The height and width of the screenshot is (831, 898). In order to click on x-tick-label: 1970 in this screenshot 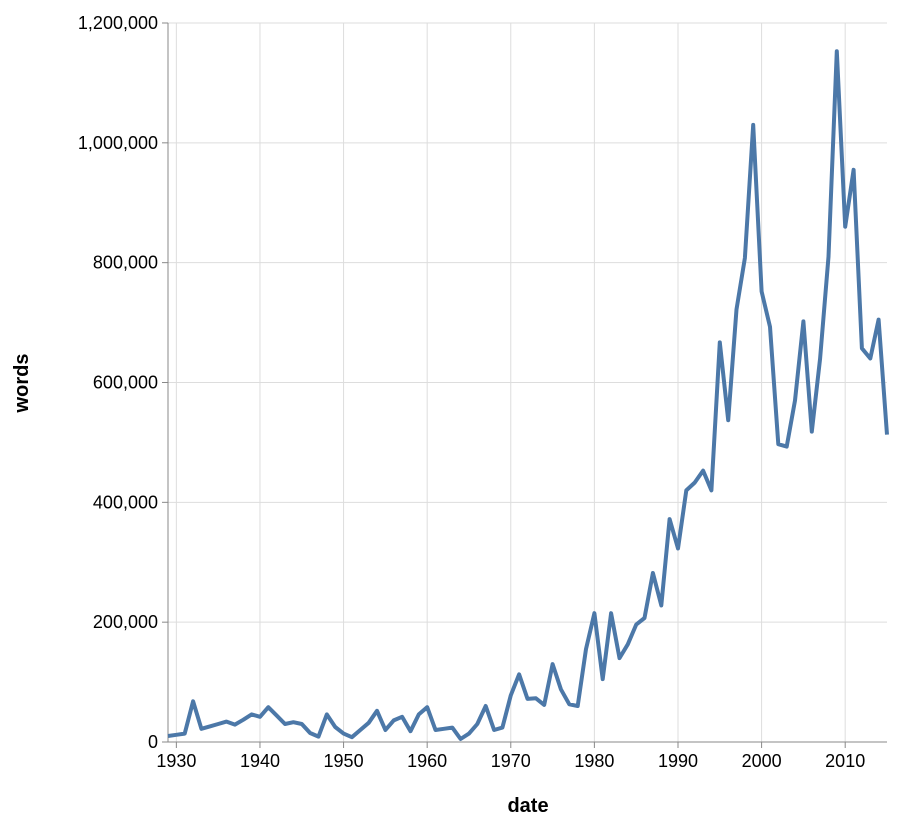, I will do `click(511, 761)`.